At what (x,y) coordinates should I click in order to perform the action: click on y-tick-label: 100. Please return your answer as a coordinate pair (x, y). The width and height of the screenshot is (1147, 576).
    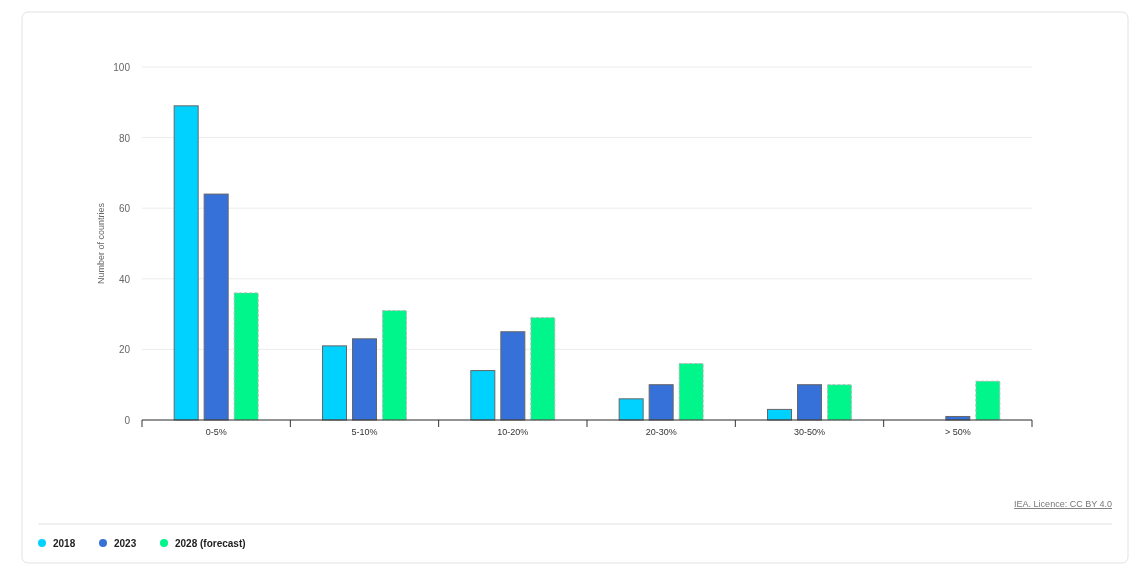
    Looking at the image, I should click on (122, 67).